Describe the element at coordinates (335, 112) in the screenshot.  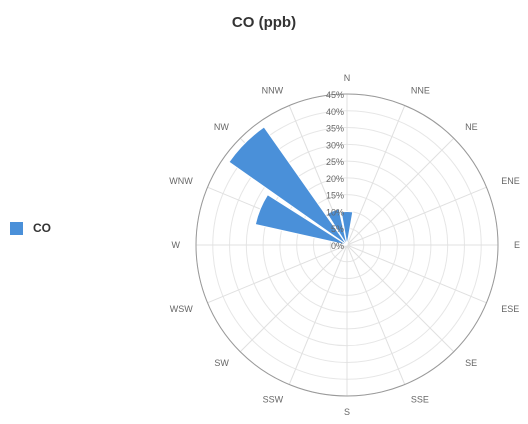
I see `radial-tick-label: 40%` at that location.